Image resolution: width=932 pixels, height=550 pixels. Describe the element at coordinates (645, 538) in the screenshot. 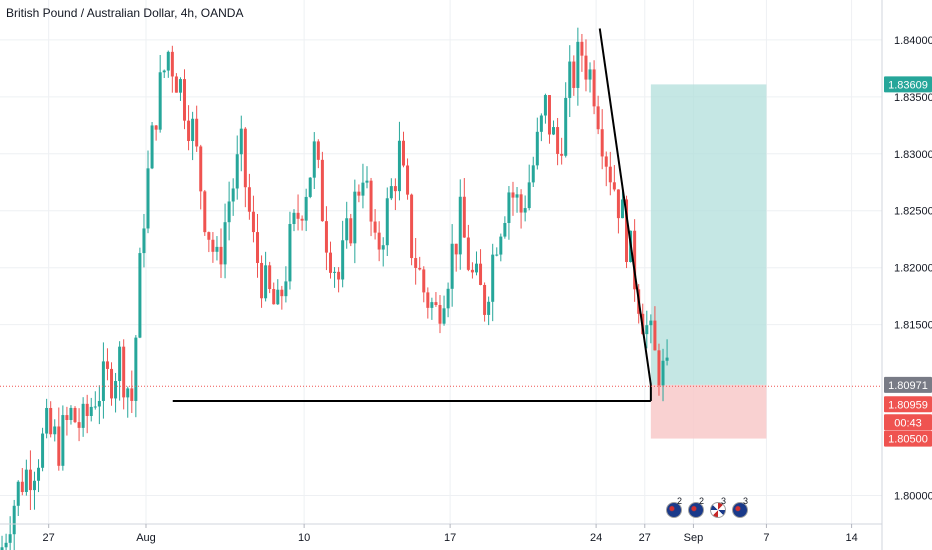

I see `x-tick-label: 27` at that location.